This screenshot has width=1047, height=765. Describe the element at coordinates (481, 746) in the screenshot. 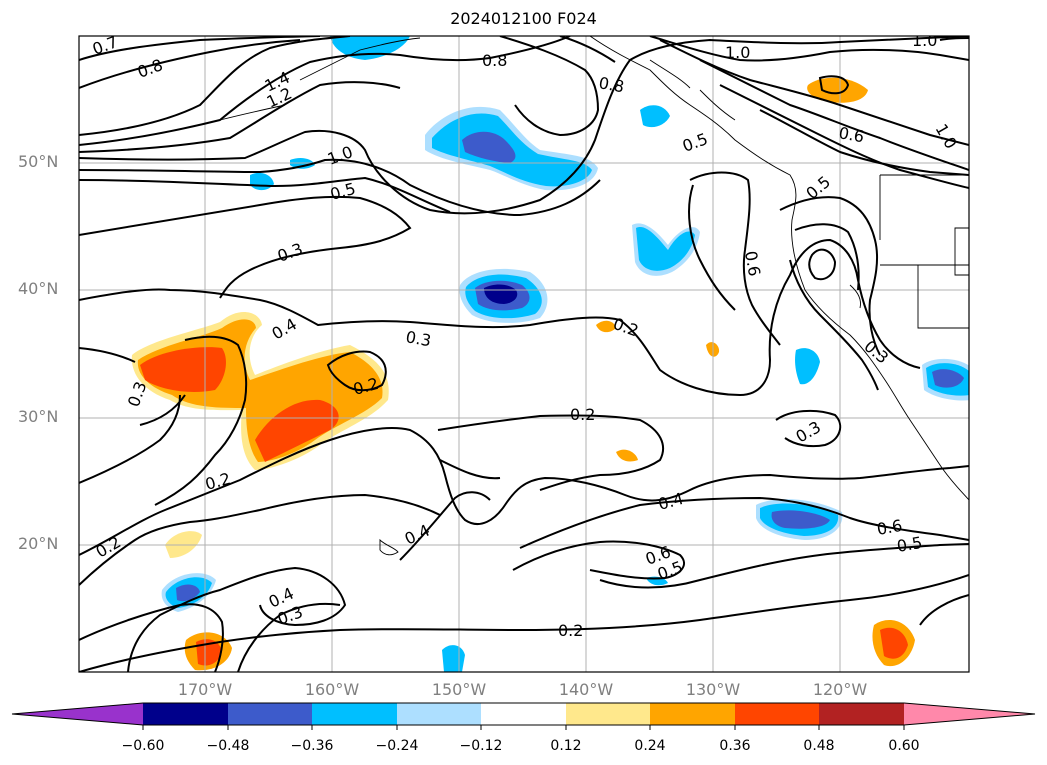

I see `colorbar-tick-label: −0.12` at that location.